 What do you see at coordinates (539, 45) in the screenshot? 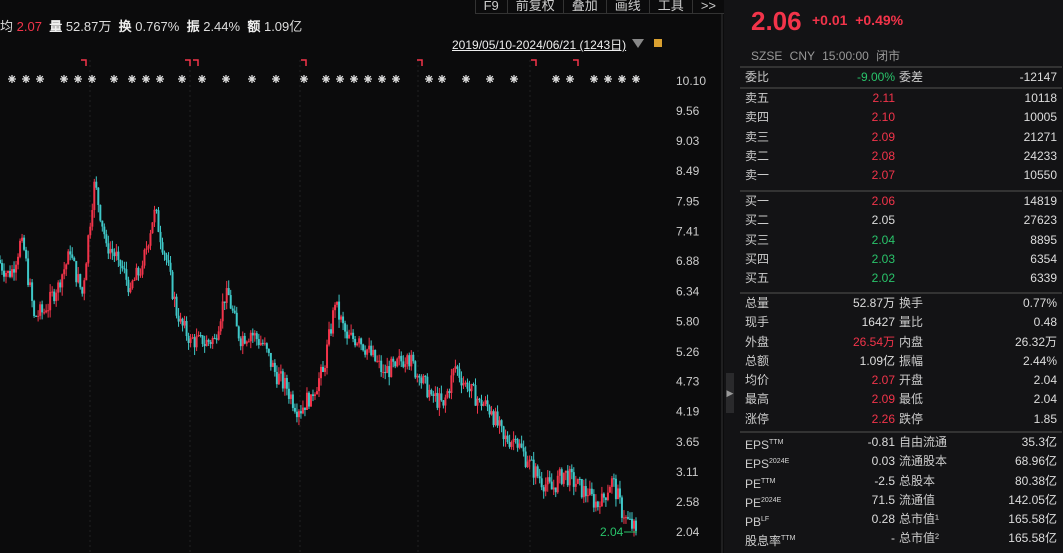
I see `date-range-selector: 2019/05/10-2024/06/21 (1243日)` at bounding box center [539, 45].